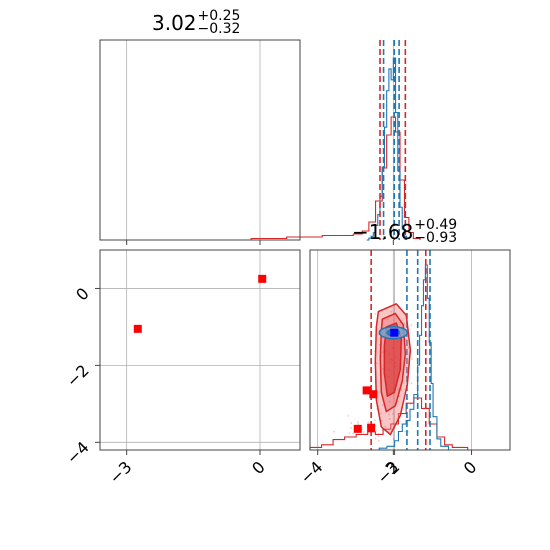 Image resolution: width=550 pixels, height=550 pixels. What do you see at coordinates (78, 376) in the screenshot?
I see `panel-2d-y-tick-label: −2` at bounding box center [78, 376].